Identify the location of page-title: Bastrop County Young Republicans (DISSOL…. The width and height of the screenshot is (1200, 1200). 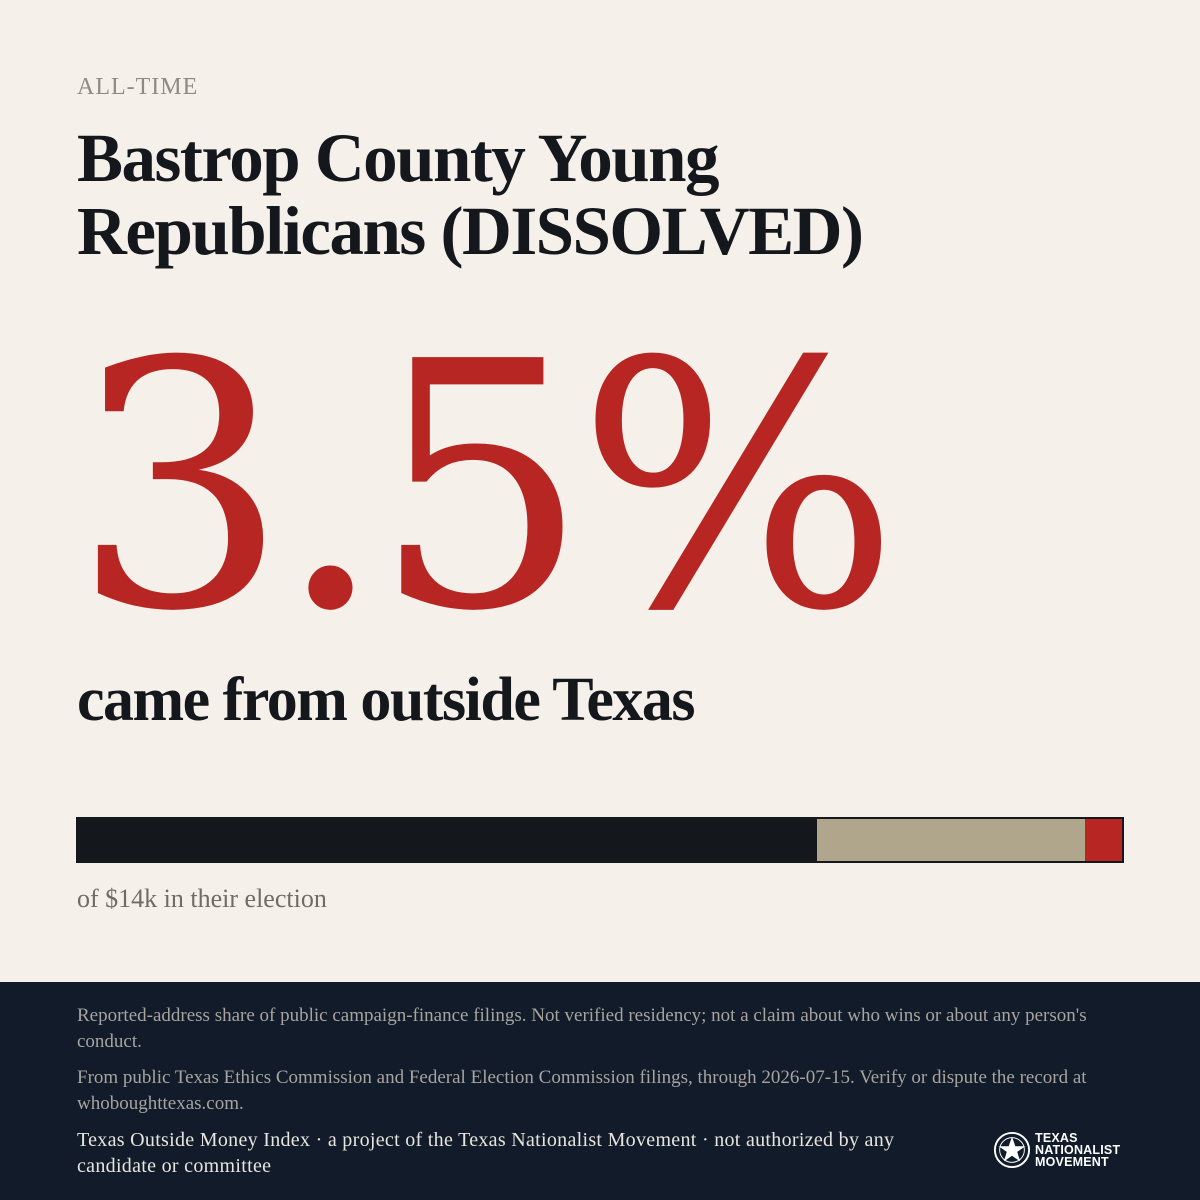
(470, 194).